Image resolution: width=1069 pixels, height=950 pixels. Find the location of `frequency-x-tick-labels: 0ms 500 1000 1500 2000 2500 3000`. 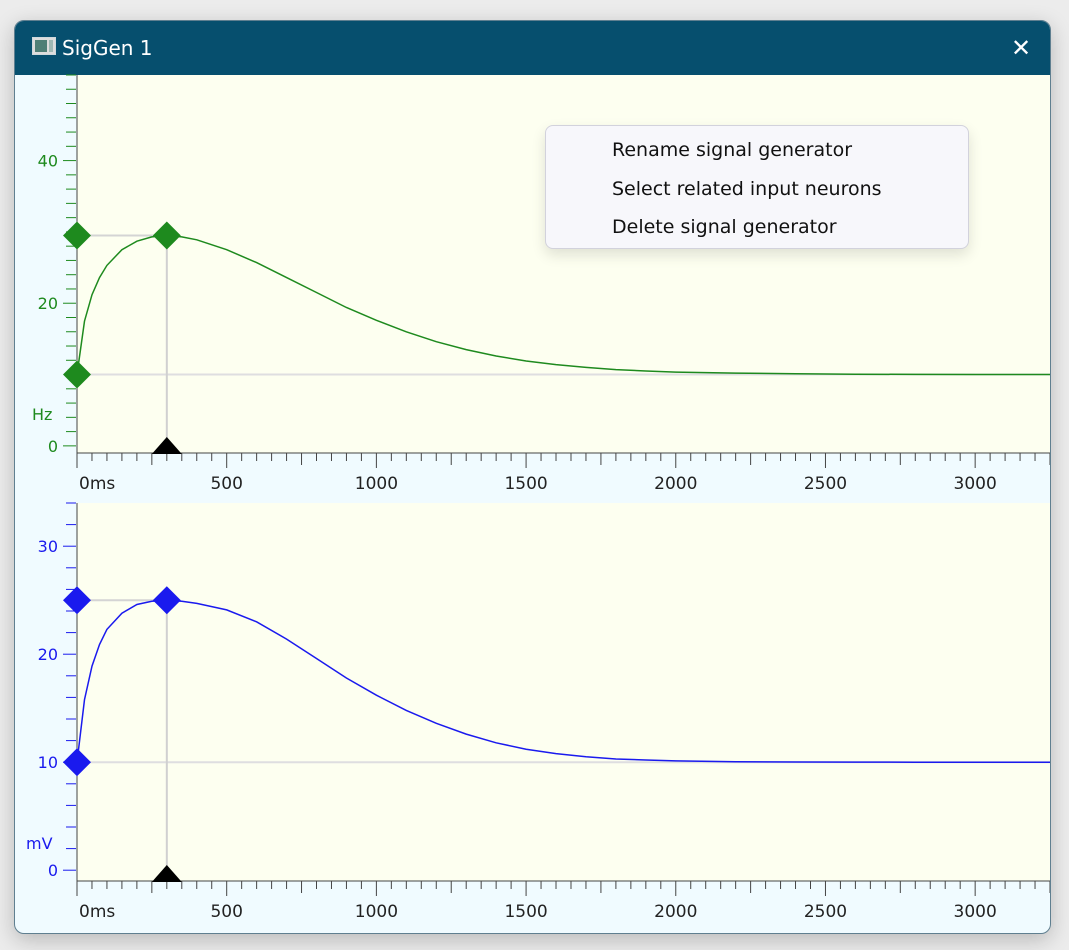

frequency-x-tick-labels: 0ms 500 1000 1500 2000 2500 3000 is located at coordinates (538, 484).